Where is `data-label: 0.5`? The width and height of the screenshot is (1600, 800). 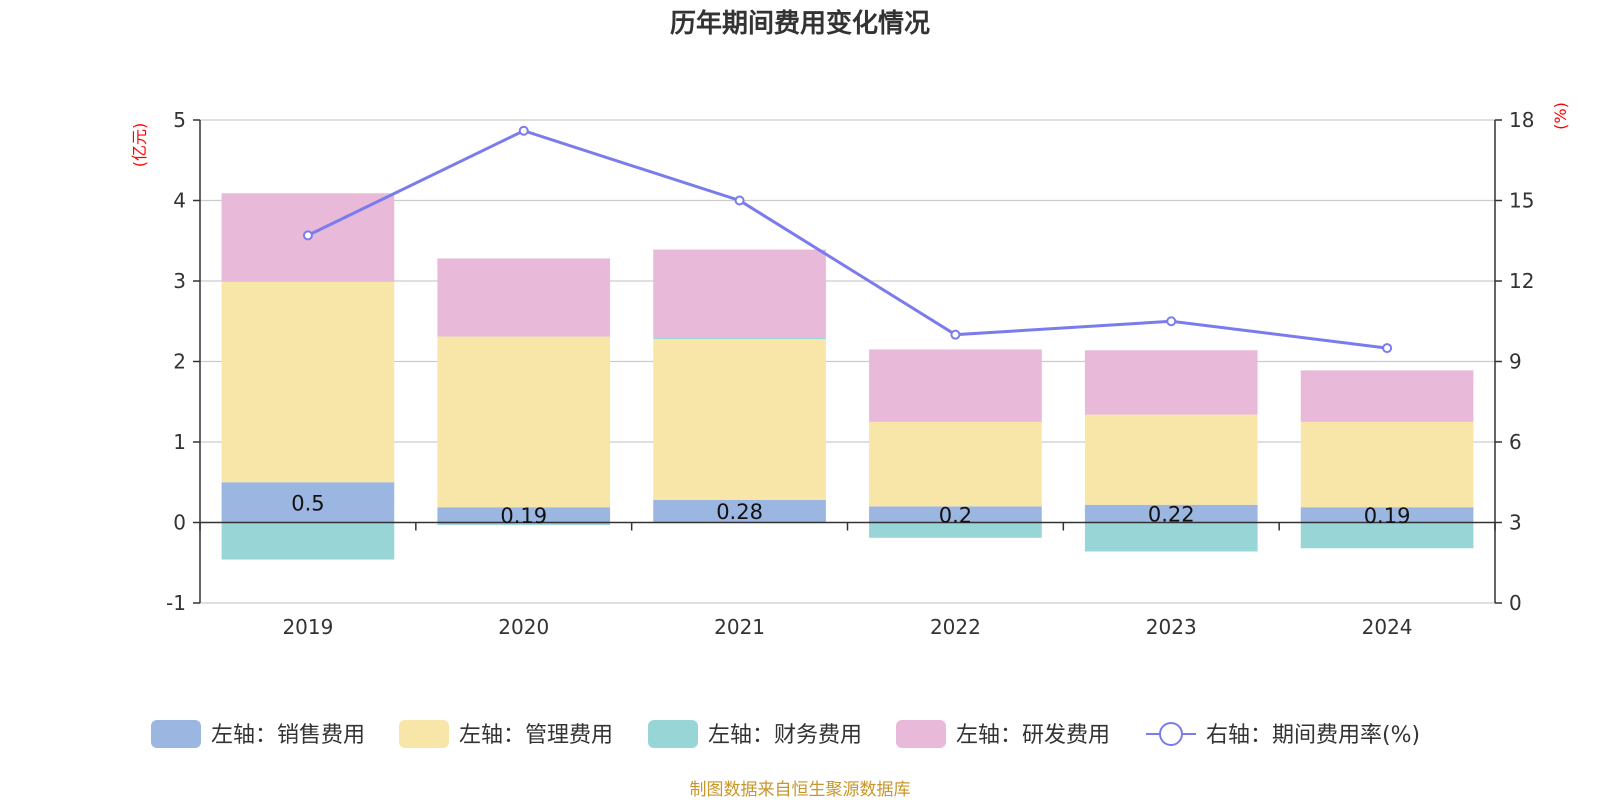
data-label: 0.5 is located at coordinates (307, 503).